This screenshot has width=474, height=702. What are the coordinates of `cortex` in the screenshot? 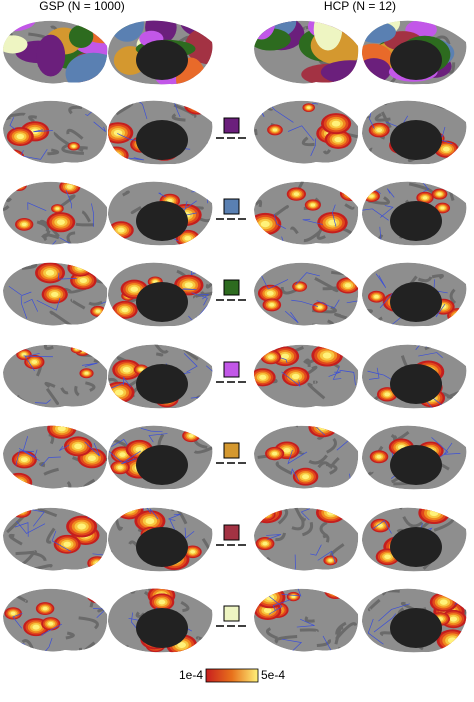 It's located at (306, 213).